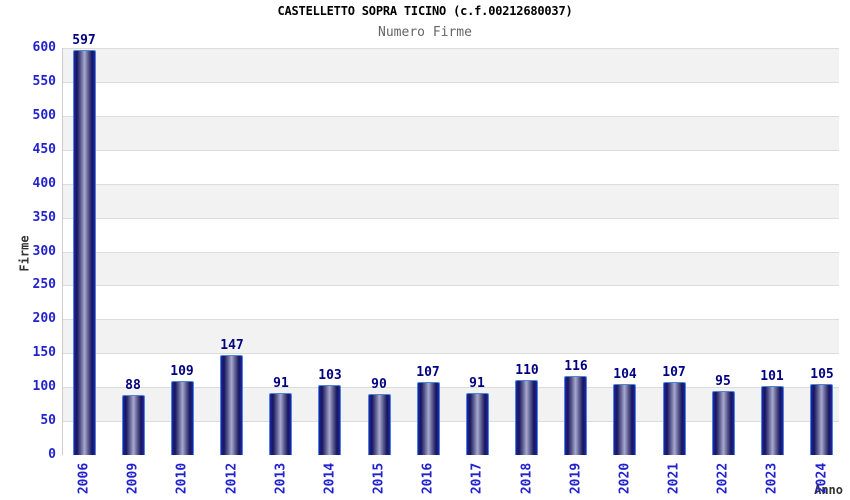  Describe the element at coordinates (52, 454) in the screenshot. I see `y-tick-label: 0` at that location.